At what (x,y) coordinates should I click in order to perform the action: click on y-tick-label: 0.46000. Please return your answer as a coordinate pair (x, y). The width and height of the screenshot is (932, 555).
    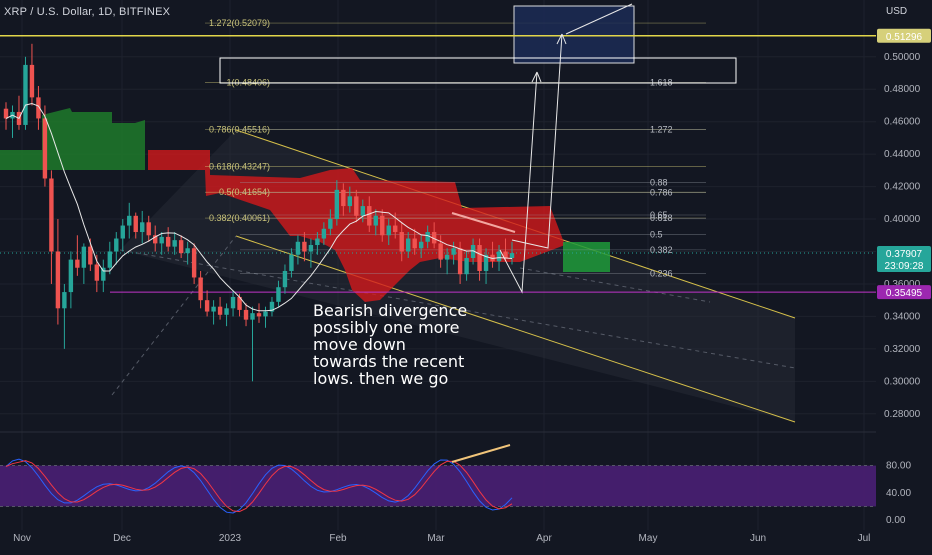
    Looking at the image, I should click on (902, 122).